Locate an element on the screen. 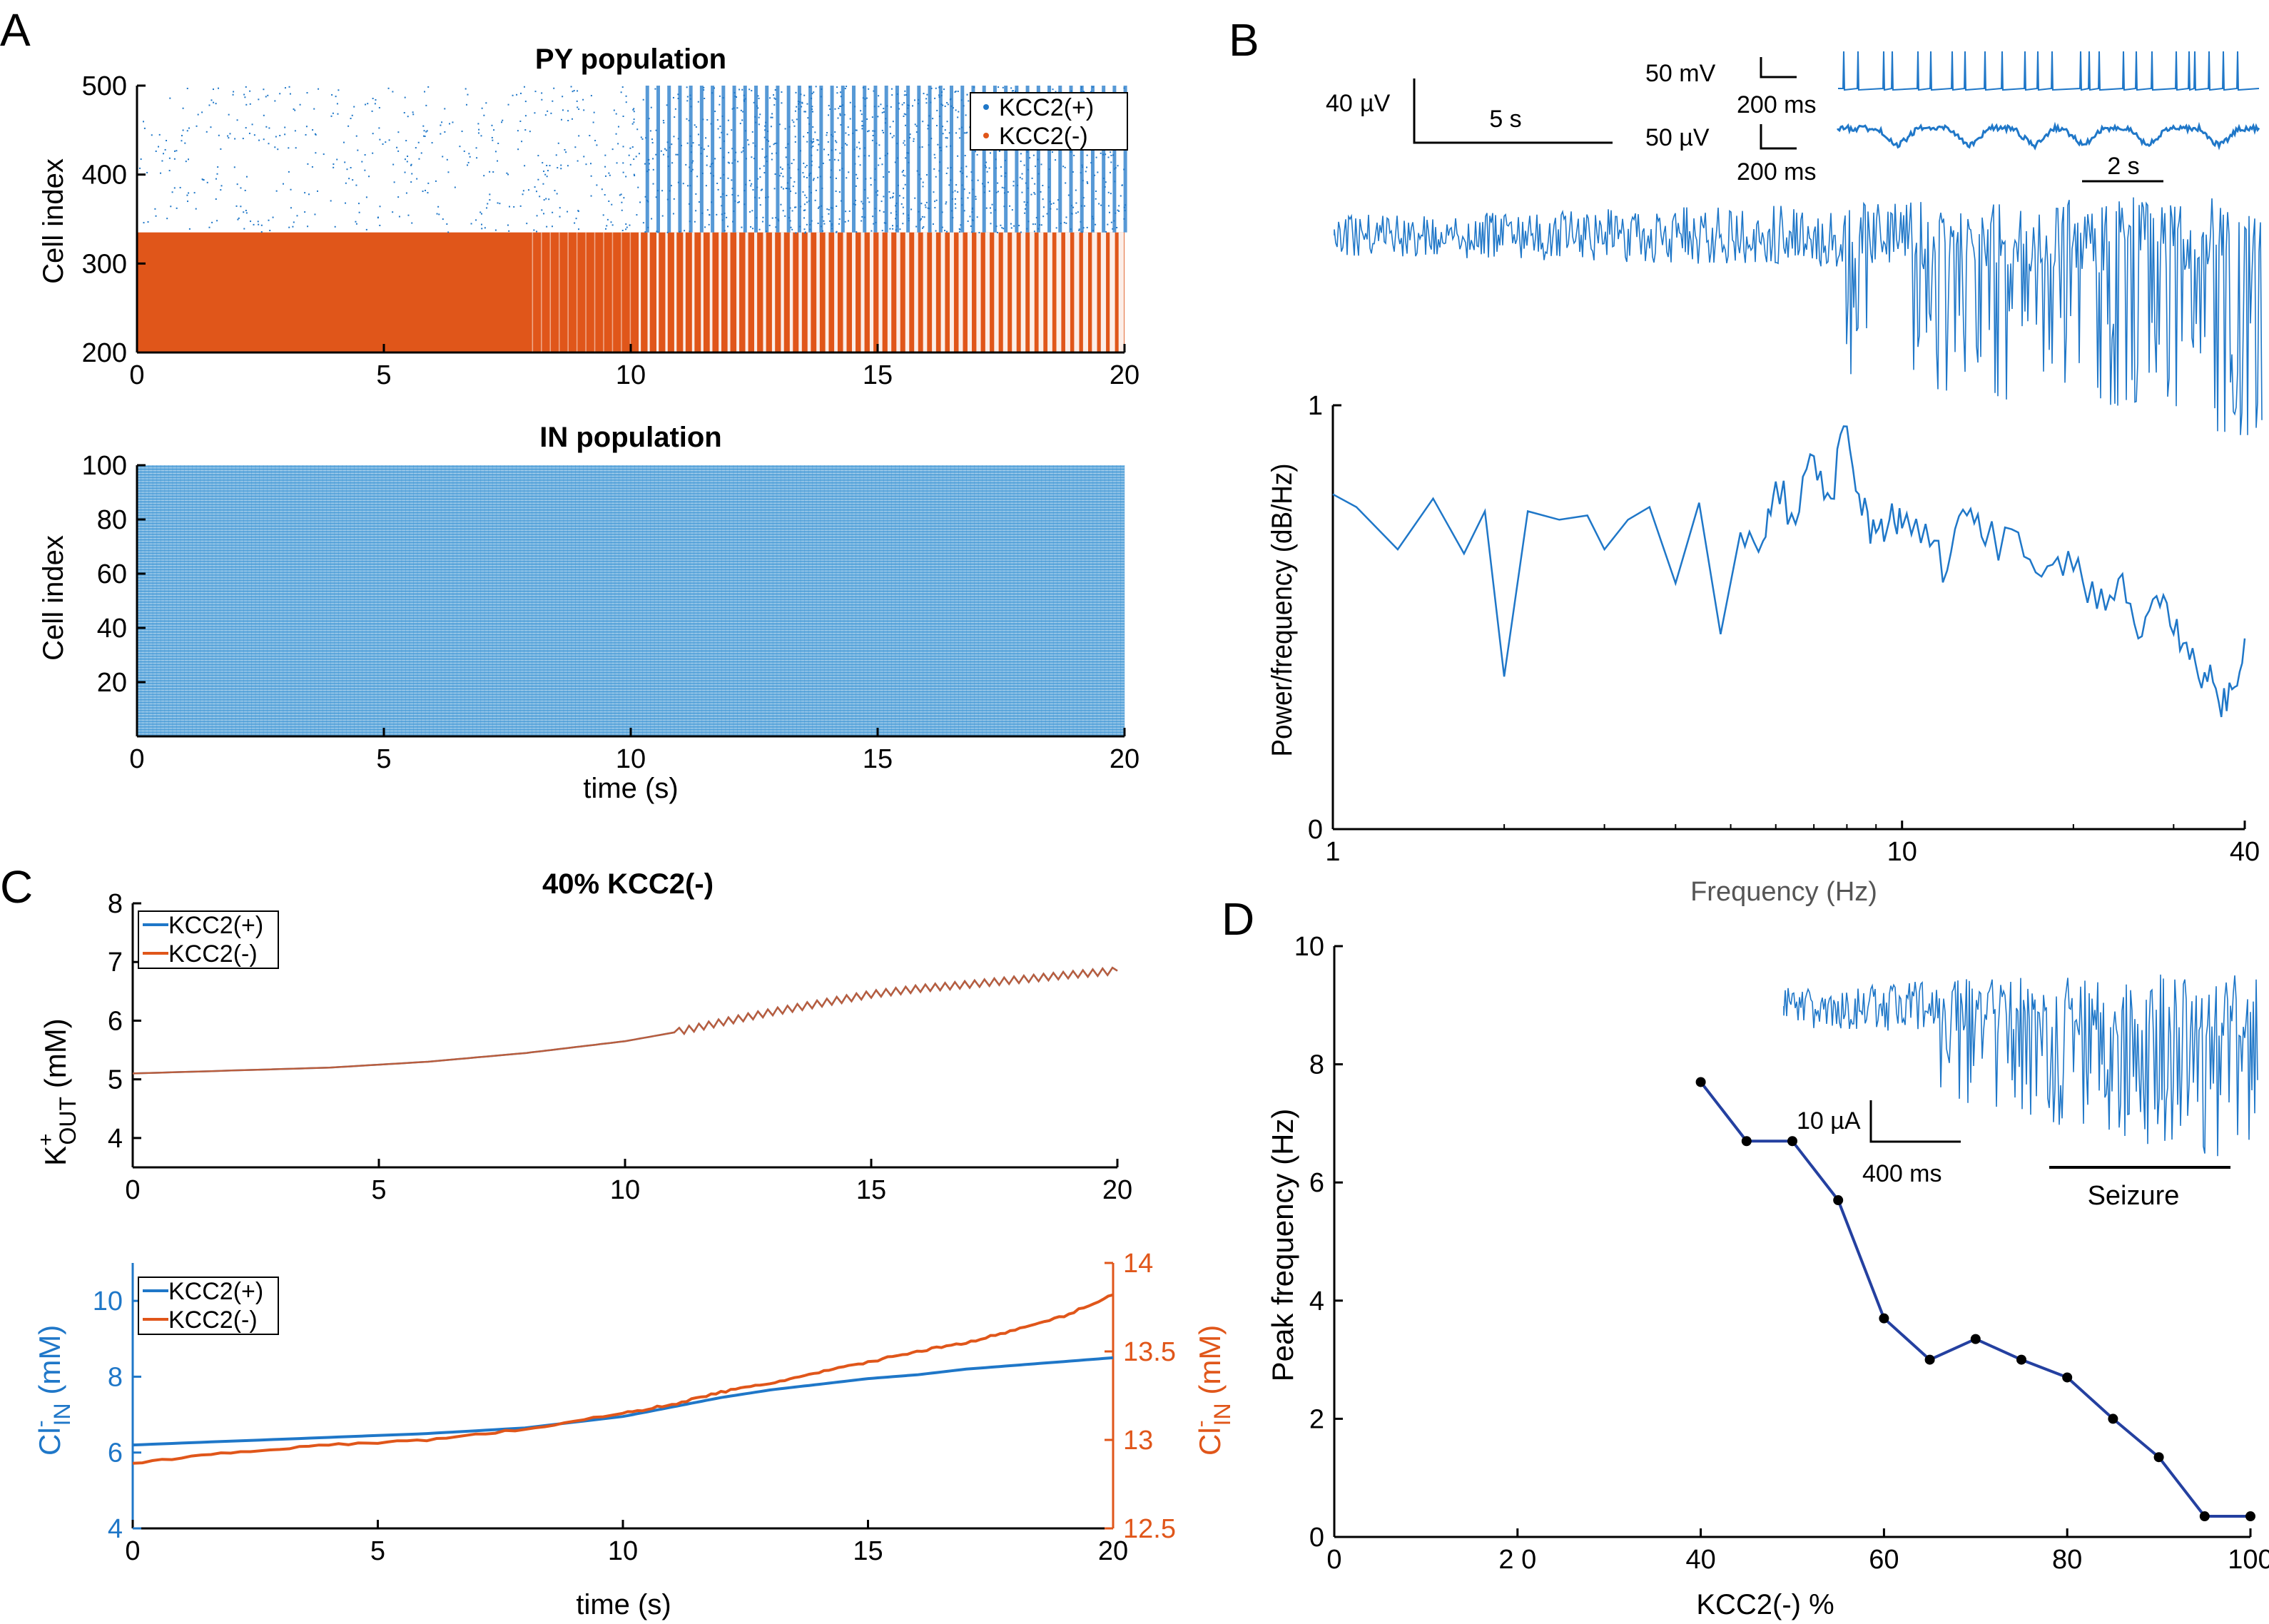  extracellular-trace is located at coordinates (2048, 136).